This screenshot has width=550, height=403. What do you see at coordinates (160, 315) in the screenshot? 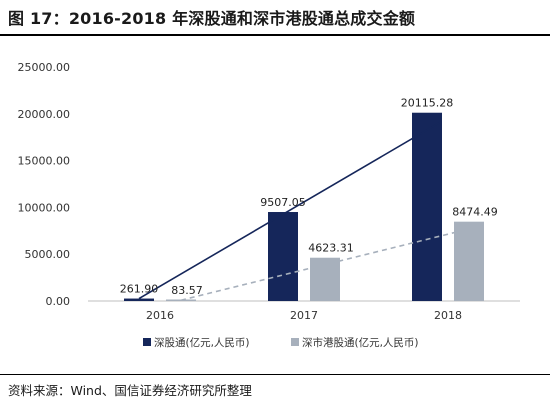
I see `x-tick-label: 2016` at bounding box center [160, 315].